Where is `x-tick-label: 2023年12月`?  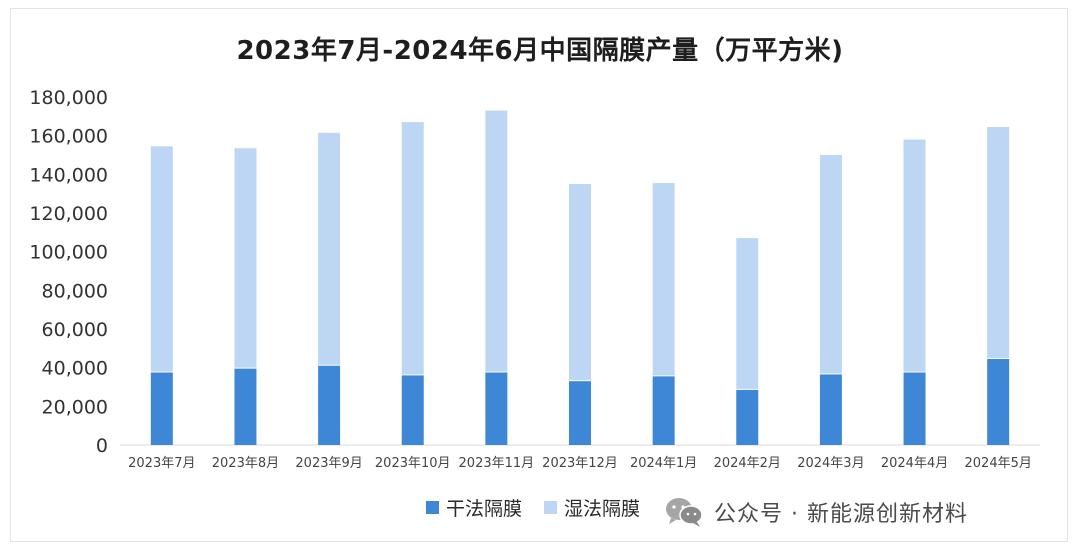
x-tick-label: 2023年12月 is located at coordinates (580, 463).